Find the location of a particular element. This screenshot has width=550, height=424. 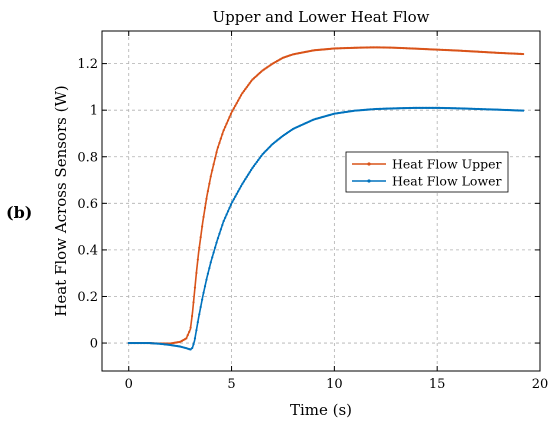

legend-item: Heat Flow Upper is located at coordinates (427, 164).